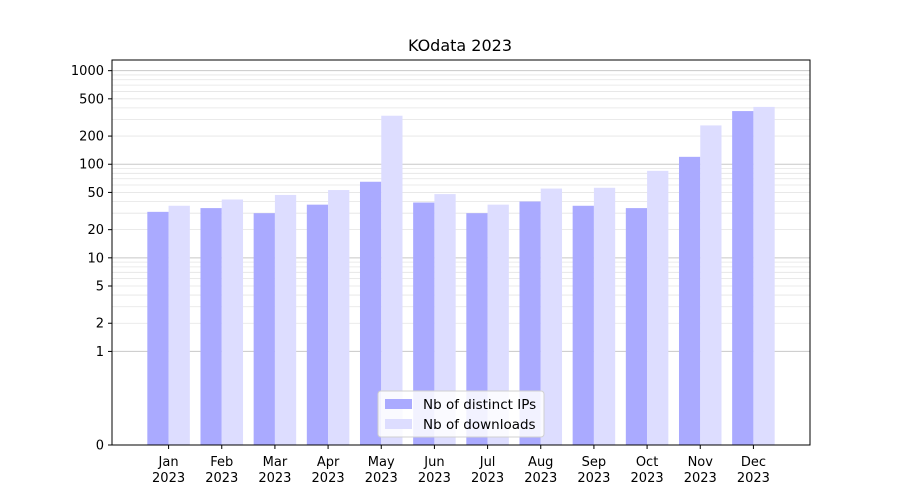  What do you see at coordinates (100, 287) in the screenshot?
I see `y-tick-label: 5` at bounding box center [100, 287].